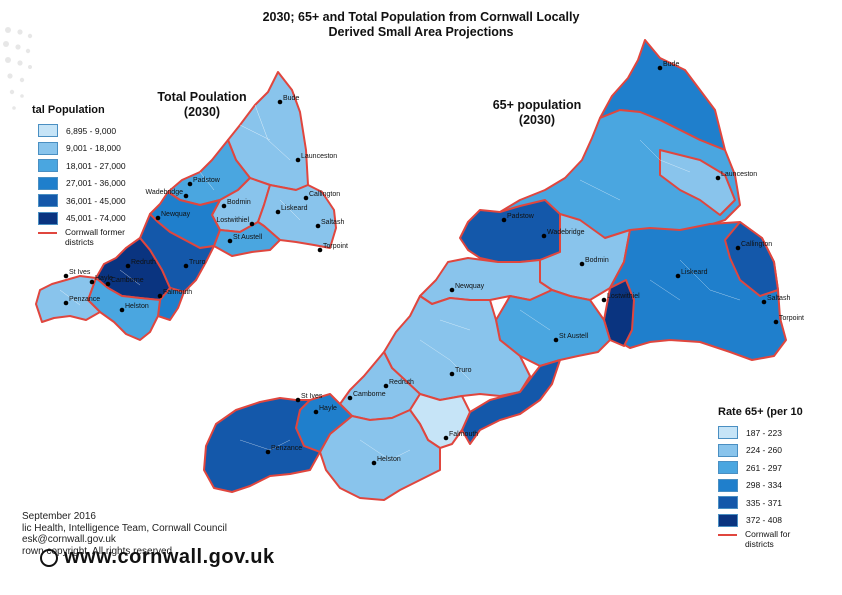 The width and height of the screenshot is (842, 595). What do you see at coordinates (328, 408) in the screenshot?
I see `right-place-label: Hayle` at bounding box center [328, 408].